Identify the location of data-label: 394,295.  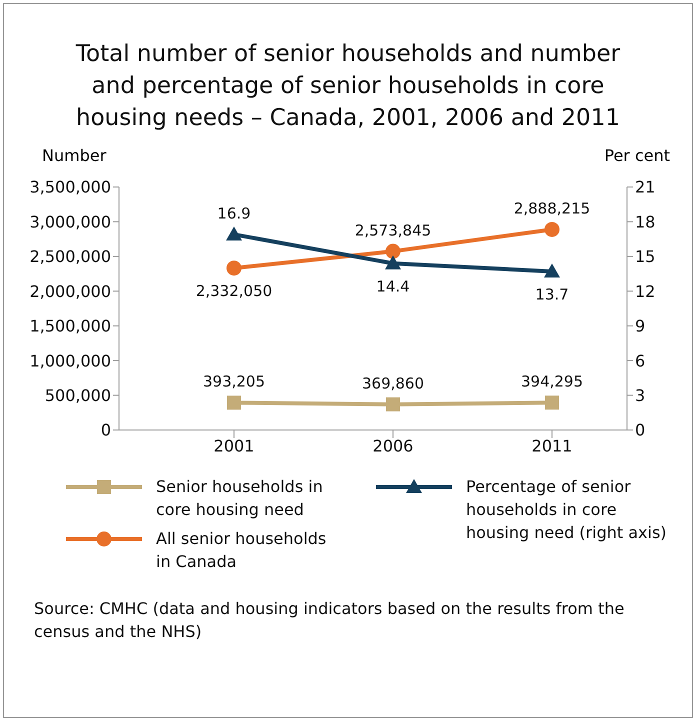
(552, 381).